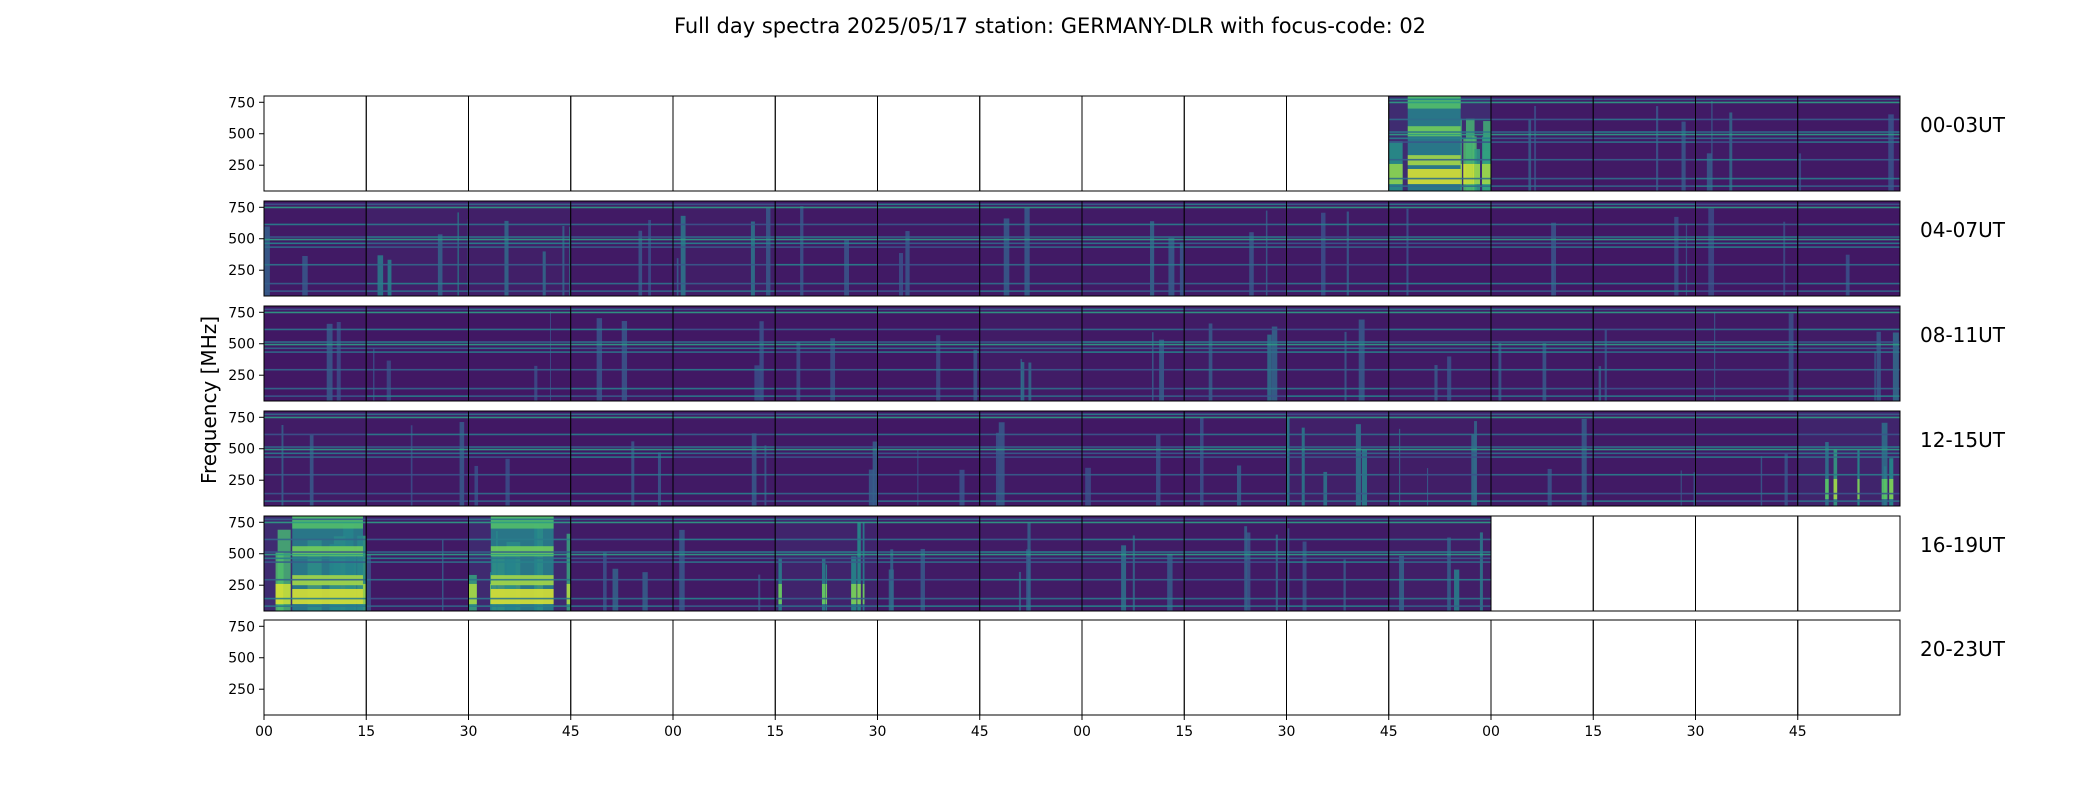 This screenshot has height=800, width=2100. I want to click on row-time-label: 08-11UT, so click(1963, 335).